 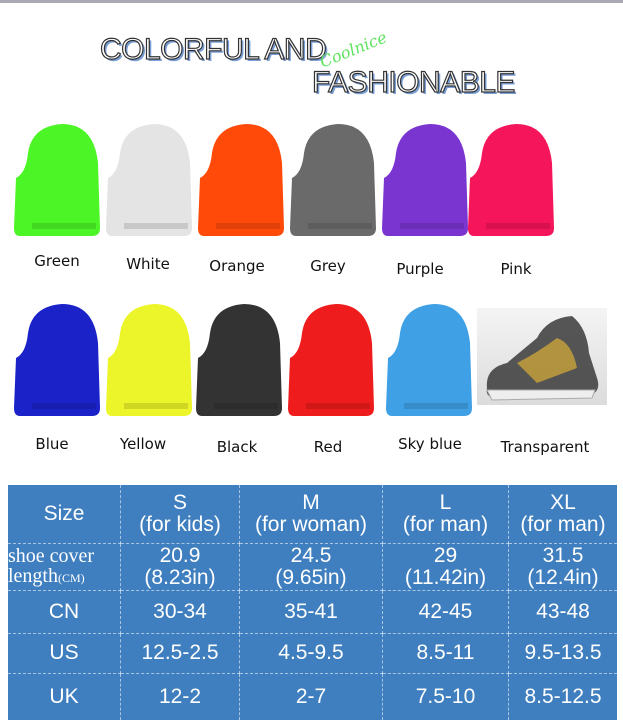 What do you see at coordinates (563, 524) in the screenshot?
I see `size-xl-note: (for man)` at bounding box center [563, 524].